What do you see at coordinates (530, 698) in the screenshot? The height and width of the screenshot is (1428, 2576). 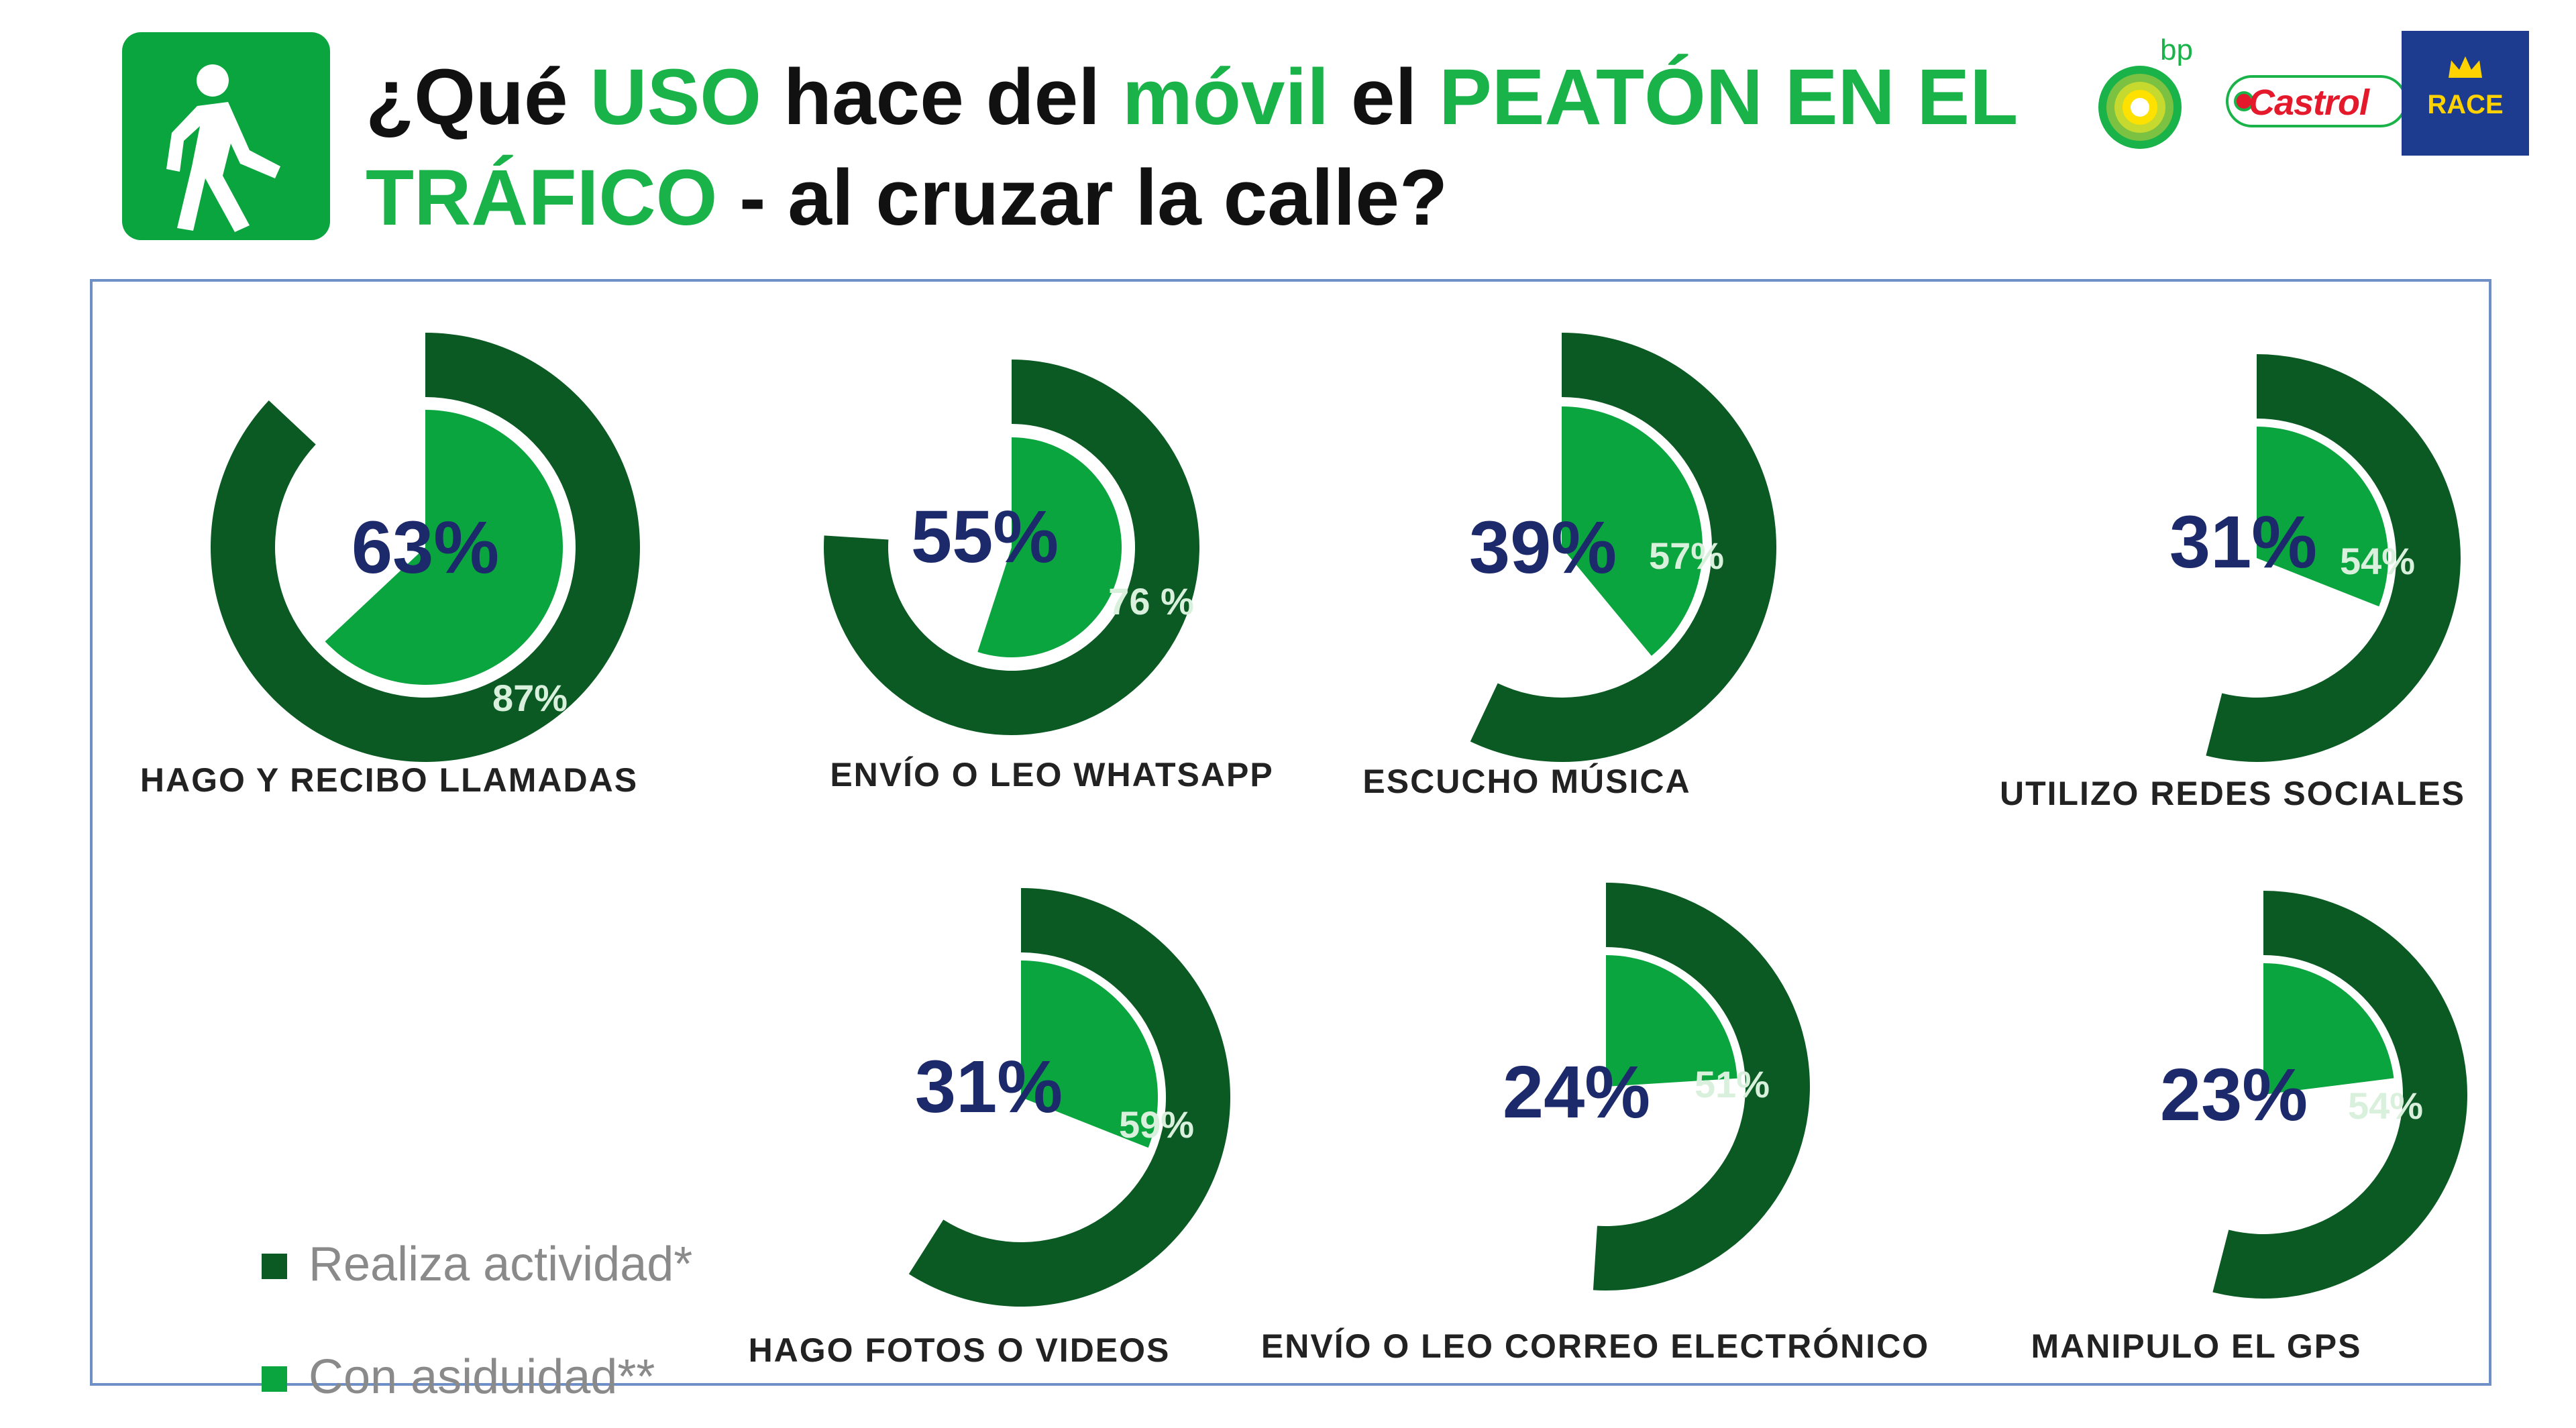 I see `realiza-value-label: 87%` at bounding box center [530, 698].